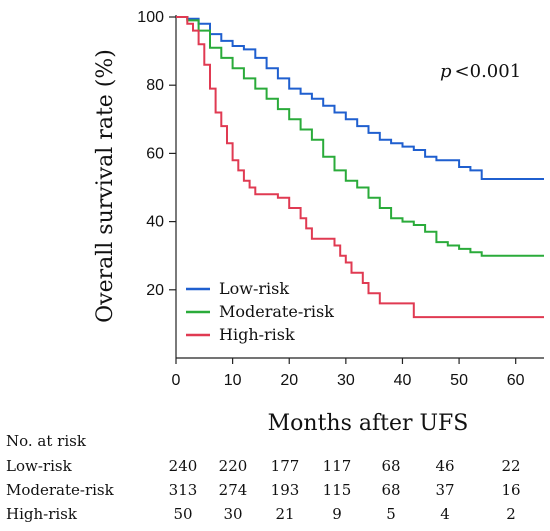 This screenshot has height=531, width=550. Describe the element at coordinates (233, 380) in the screenshot. I see `x-tick-label: 10` at that location.